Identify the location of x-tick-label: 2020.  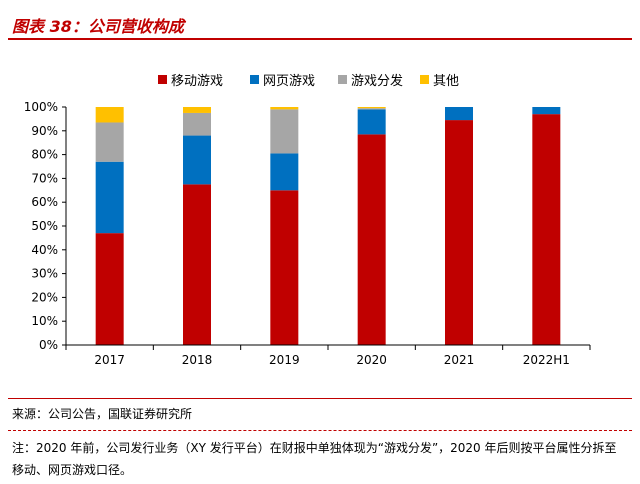
(371, 360).